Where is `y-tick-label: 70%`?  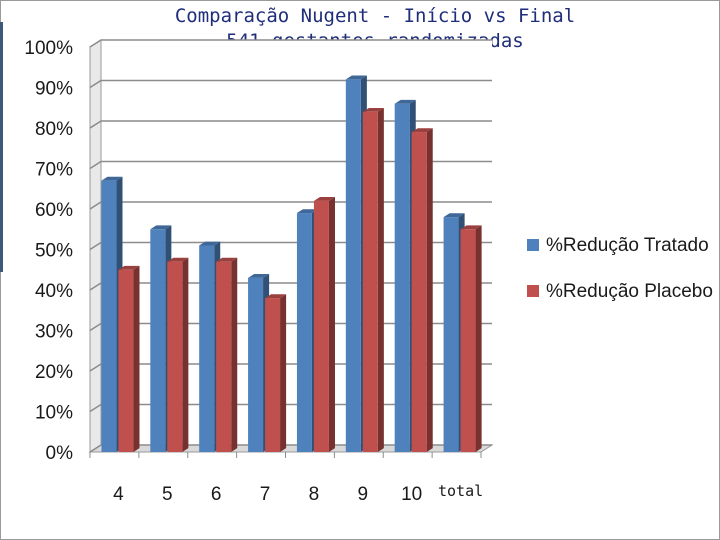 y-tick-label: 70% is located at coordinates (54, 170).